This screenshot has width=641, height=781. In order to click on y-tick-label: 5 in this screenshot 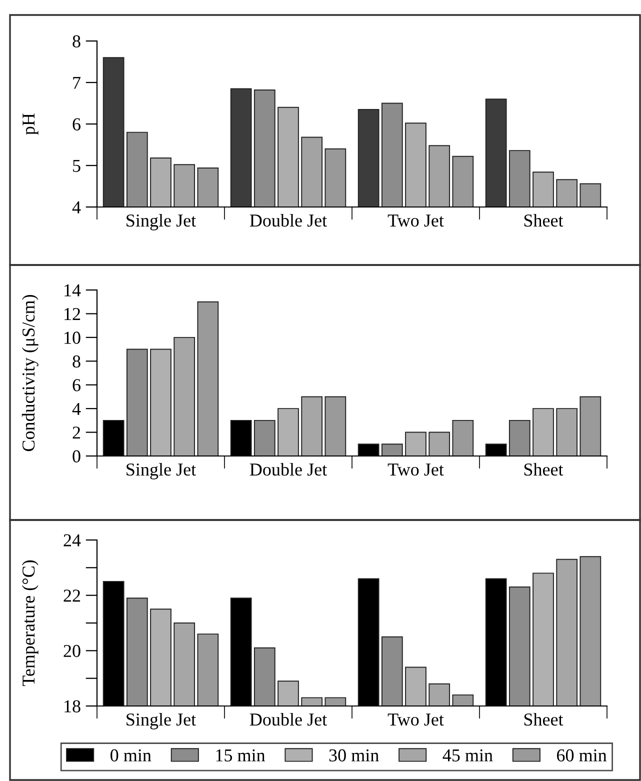, I will do `click(76, 166)`.